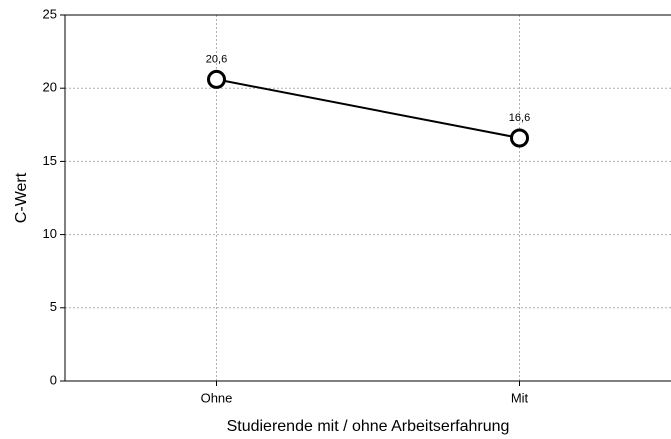  Describe the element at coordinates (519, 118) in the screenshot. I see `data-label: 16,6` at that location.